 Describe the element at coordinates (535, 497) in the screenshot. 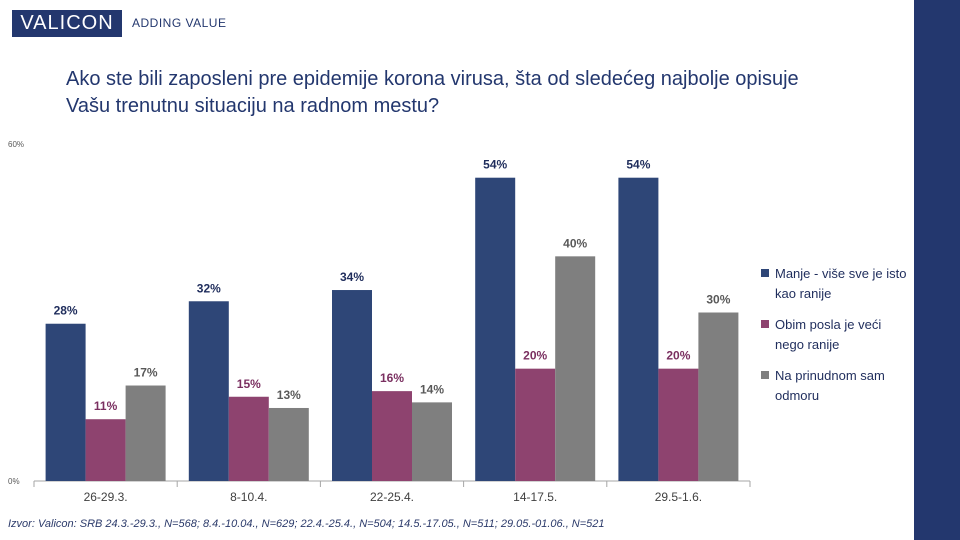

I see `x-tick-label-4: 14-17.5.` at that location.